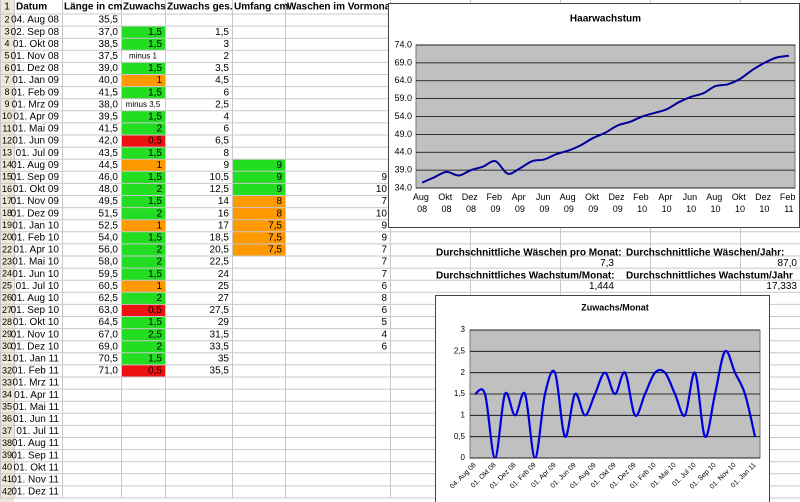 This screenshot has width=800, height=502. Describe the element at coordinates (35, 346) in the screenshot. I see `cell: 01. Dez 10` at that location.